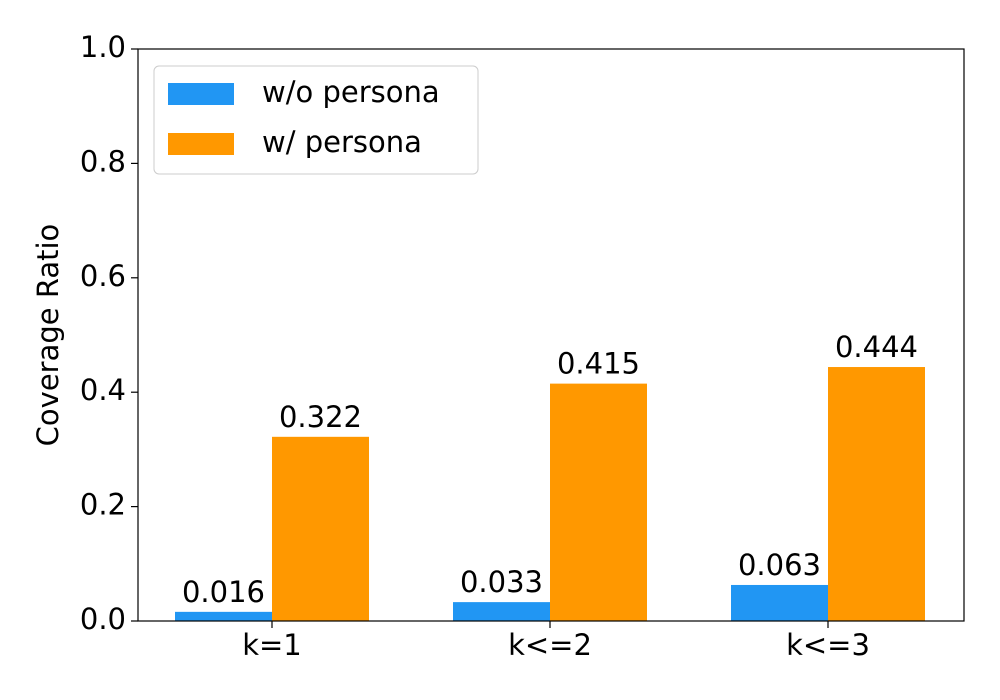 The image size is (1000, 700). What do you see at coordinates (272, 645) in the screenshot?
I see `x-tick-label: k=1` at bounding box center [272, 645].